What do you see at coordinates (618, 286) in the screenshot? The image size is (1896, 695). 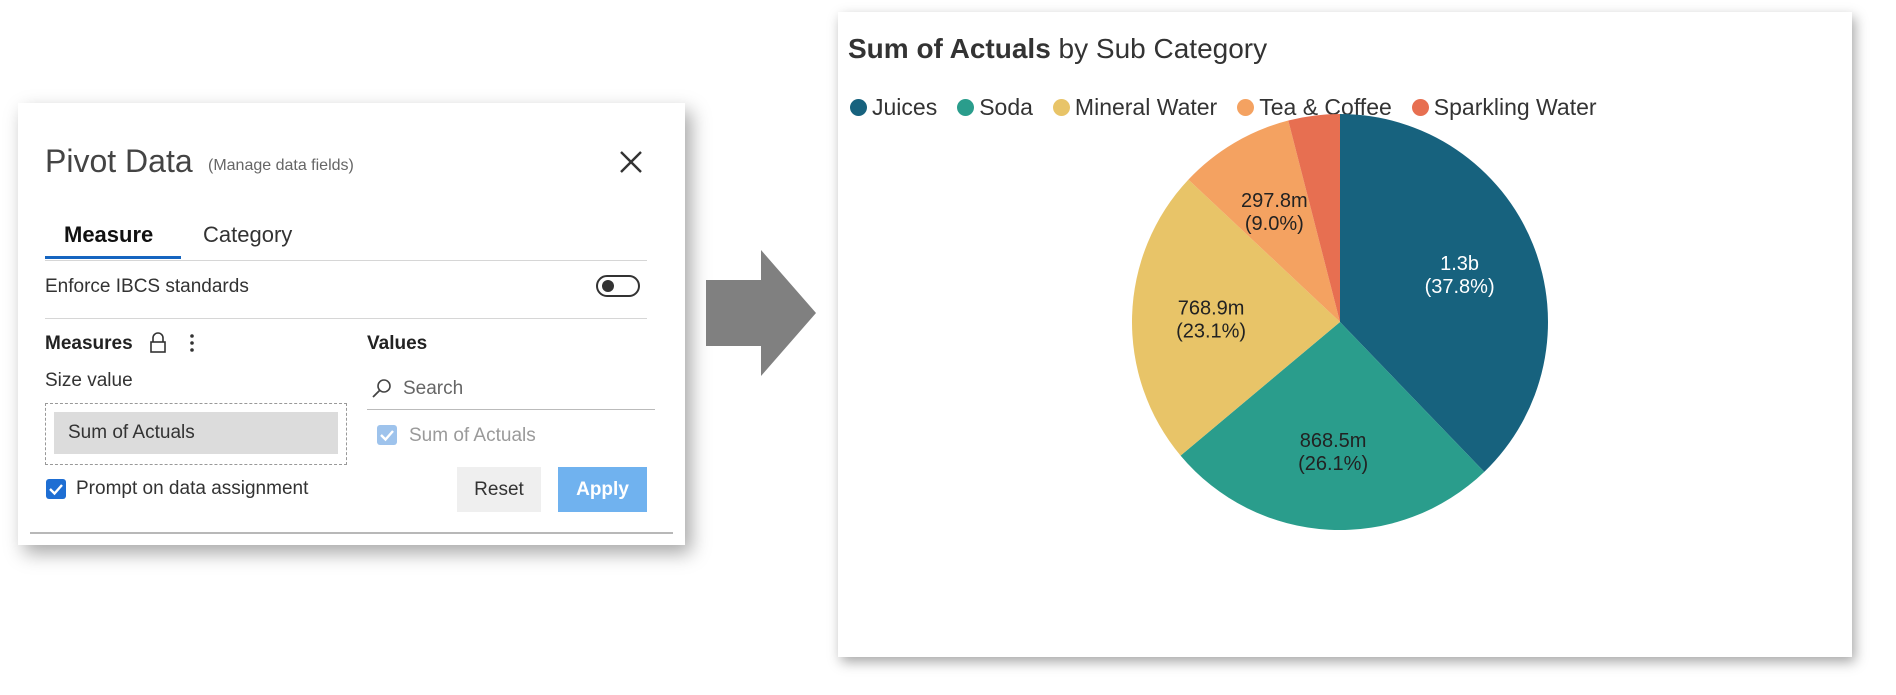 I see `enforce-ibcs-toggle` at bounding box center [618, 286].